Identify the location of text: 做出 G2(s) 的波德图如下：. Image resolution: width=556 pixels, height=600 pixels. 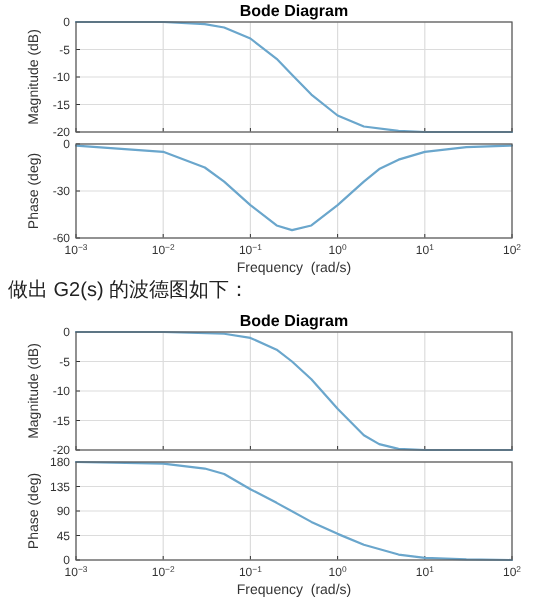
(129, 290).